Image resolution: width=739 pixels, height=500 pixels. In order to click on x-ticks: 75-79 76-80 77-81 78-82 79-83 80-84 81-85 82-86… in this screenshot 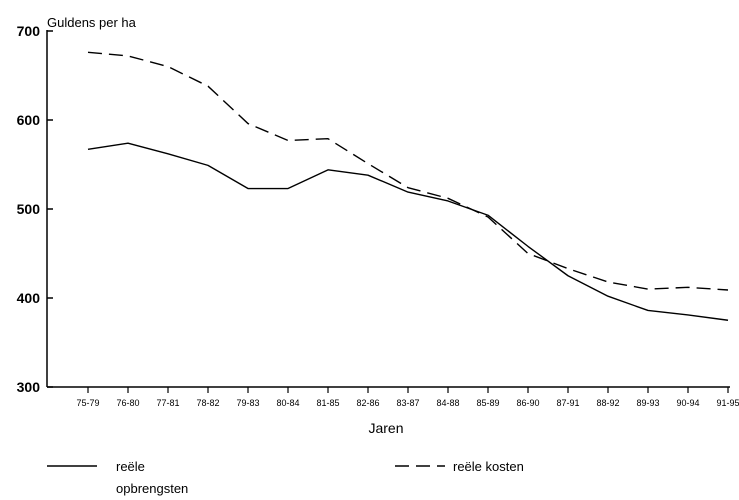, I will do `click(407, 397)`.